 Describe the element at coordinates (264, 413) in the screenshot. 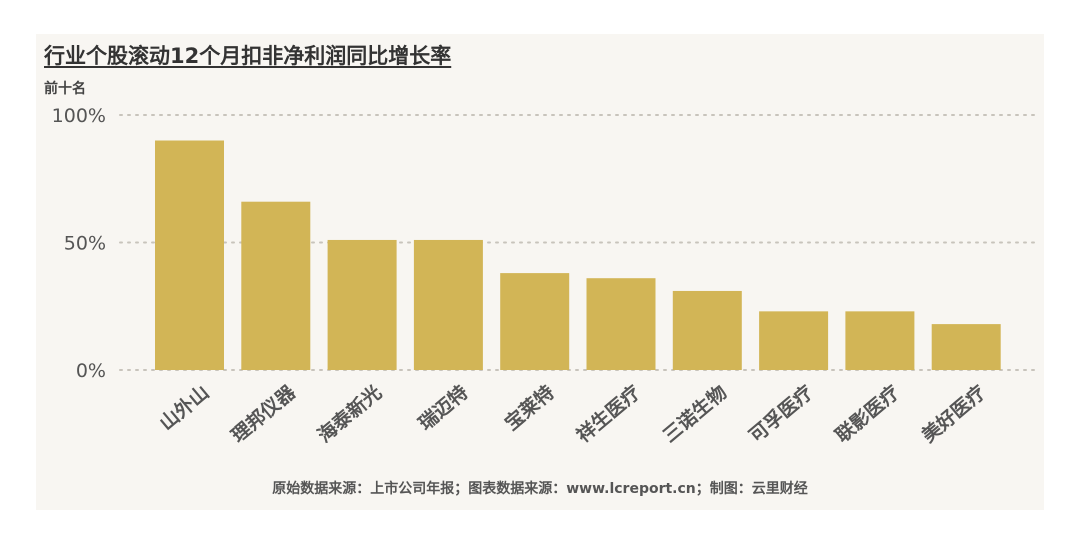

I see `x-tick-label: 理邦仪器` at that location.